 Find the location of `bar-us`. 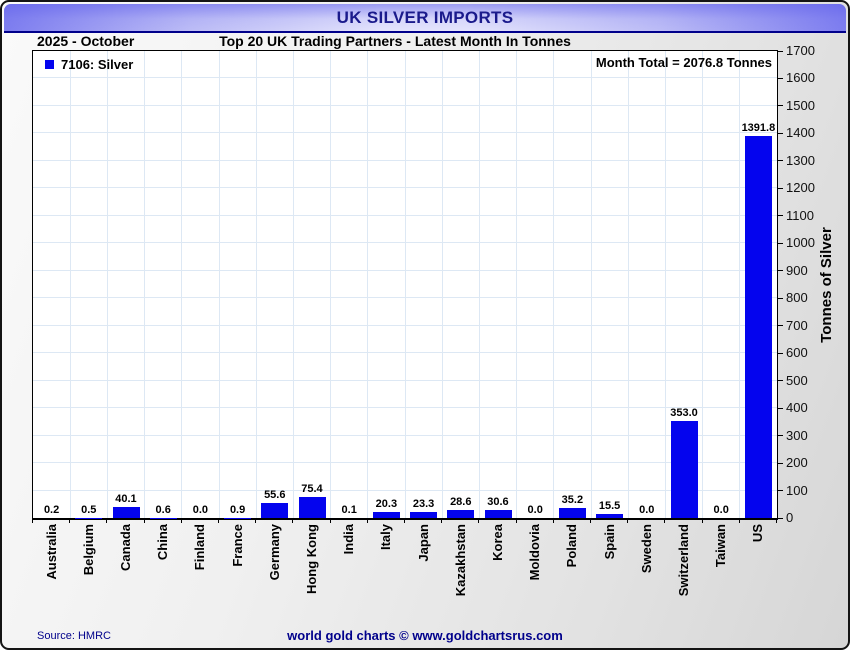

bar-us is located at coordinates (758, 326).